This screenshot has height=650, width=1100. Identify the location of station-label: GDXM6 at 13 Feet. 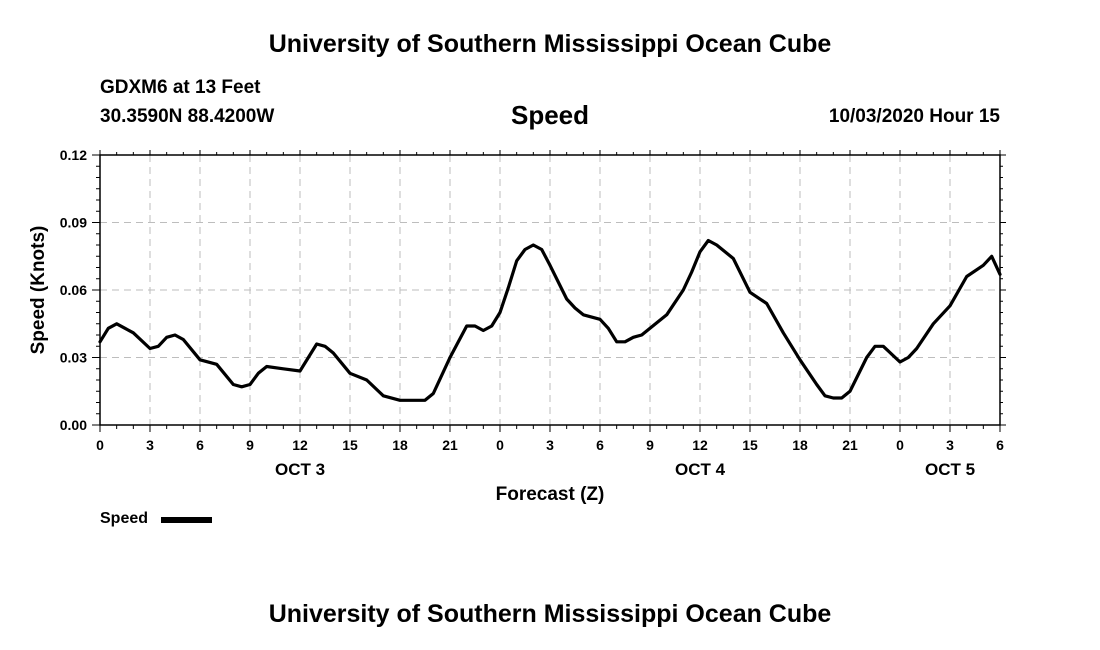
(180, 87).